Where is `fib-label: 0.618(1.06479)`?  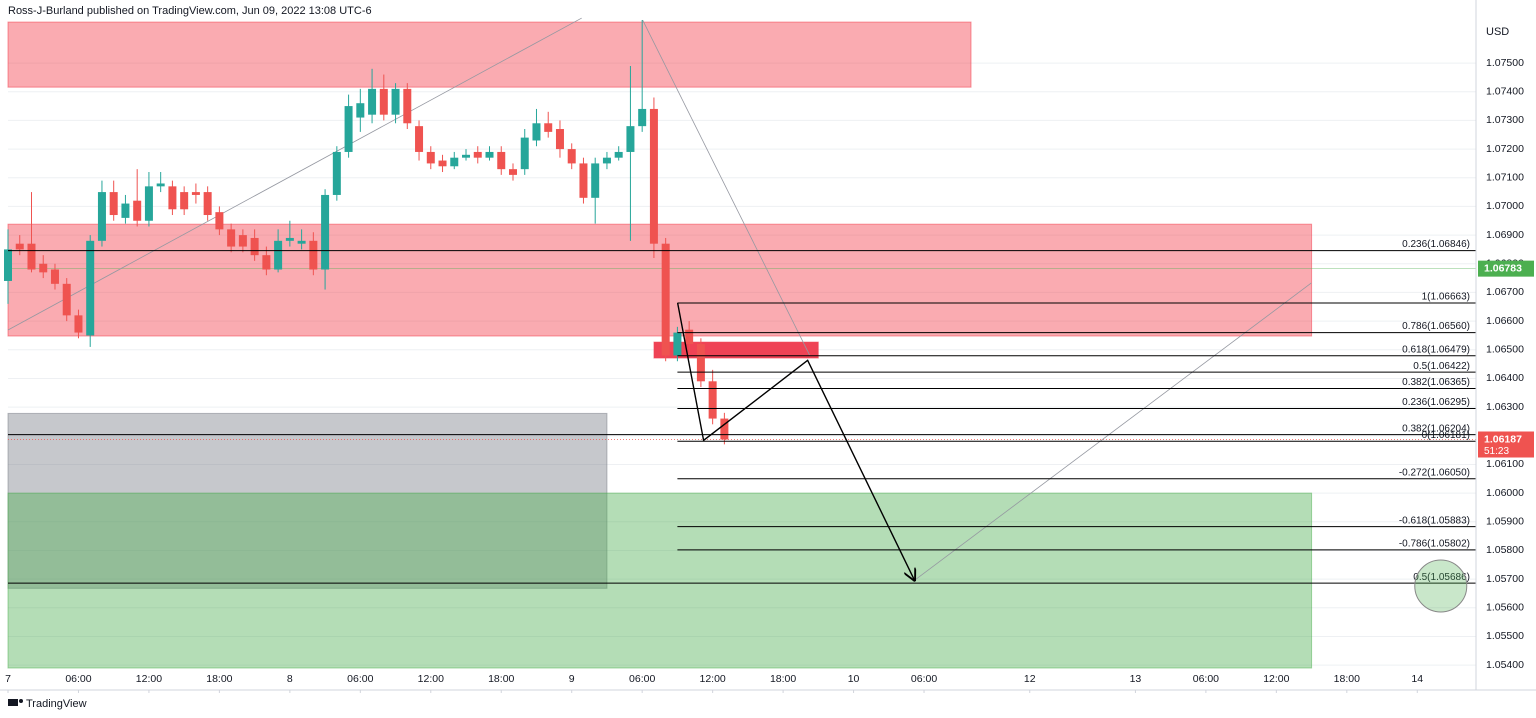 fib-label: 0.618(1.06479) is located at coordinates (1436, 349).